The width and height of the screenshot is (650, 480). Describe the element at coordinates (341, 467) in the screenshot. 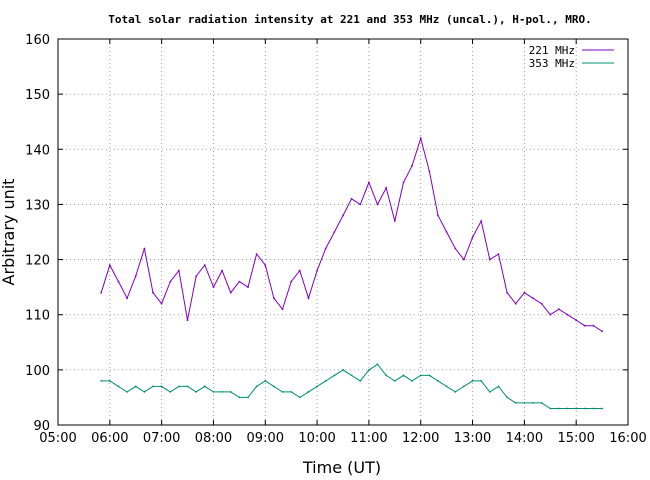

I see `x-axis-label: Time (UT)` at that location.